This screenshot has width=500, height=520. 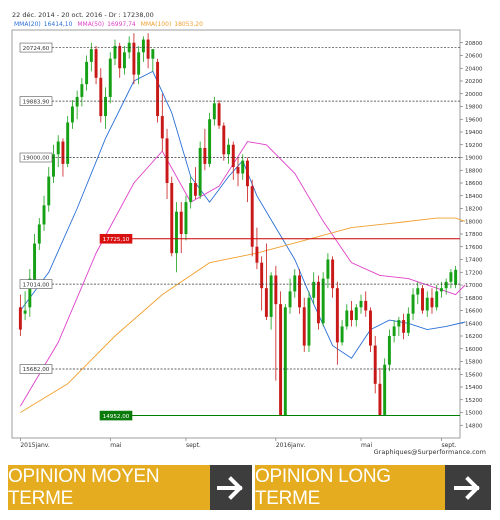 What do you see at coordinates (474, 222) in the screenshot?
I see `y-tick-label: 18000` at bounding box center [474, 222].